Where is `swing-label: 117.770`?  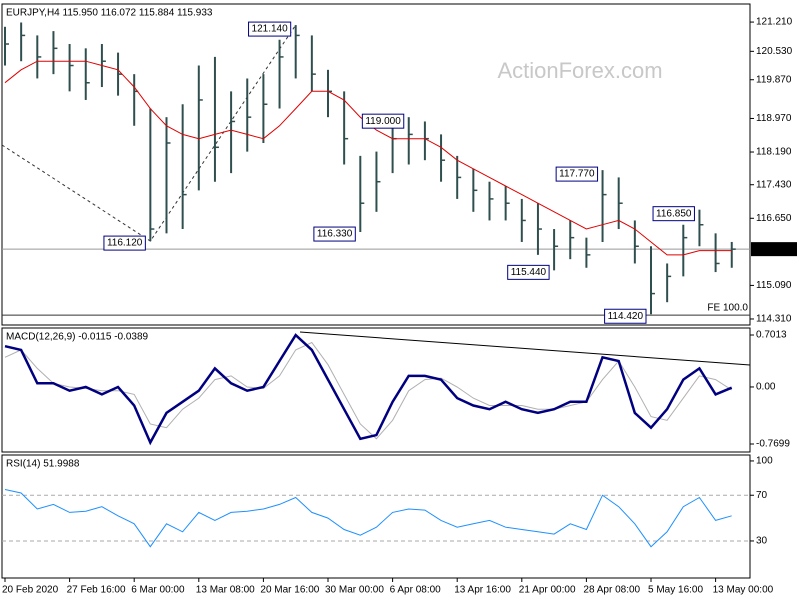
swing-label: 117.770 is located at coordinates (577, 174).